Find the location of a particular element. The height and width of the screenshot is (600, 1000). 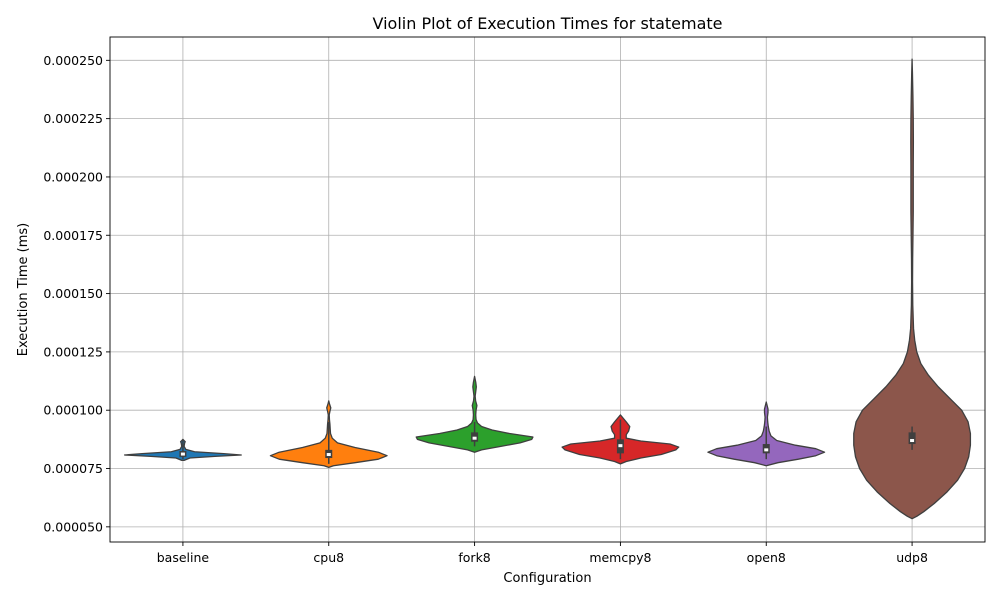

y-axis-label: Execution Time (ms) is located at coordinates (23, 289).